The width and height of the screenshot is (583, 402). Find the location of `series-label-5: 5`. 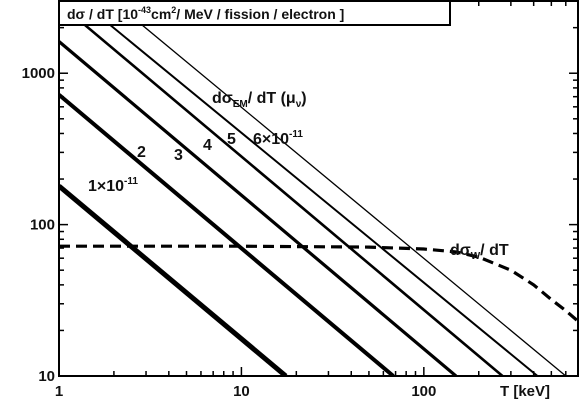

series-label-5: 5 is located at coordinates (231, 139).